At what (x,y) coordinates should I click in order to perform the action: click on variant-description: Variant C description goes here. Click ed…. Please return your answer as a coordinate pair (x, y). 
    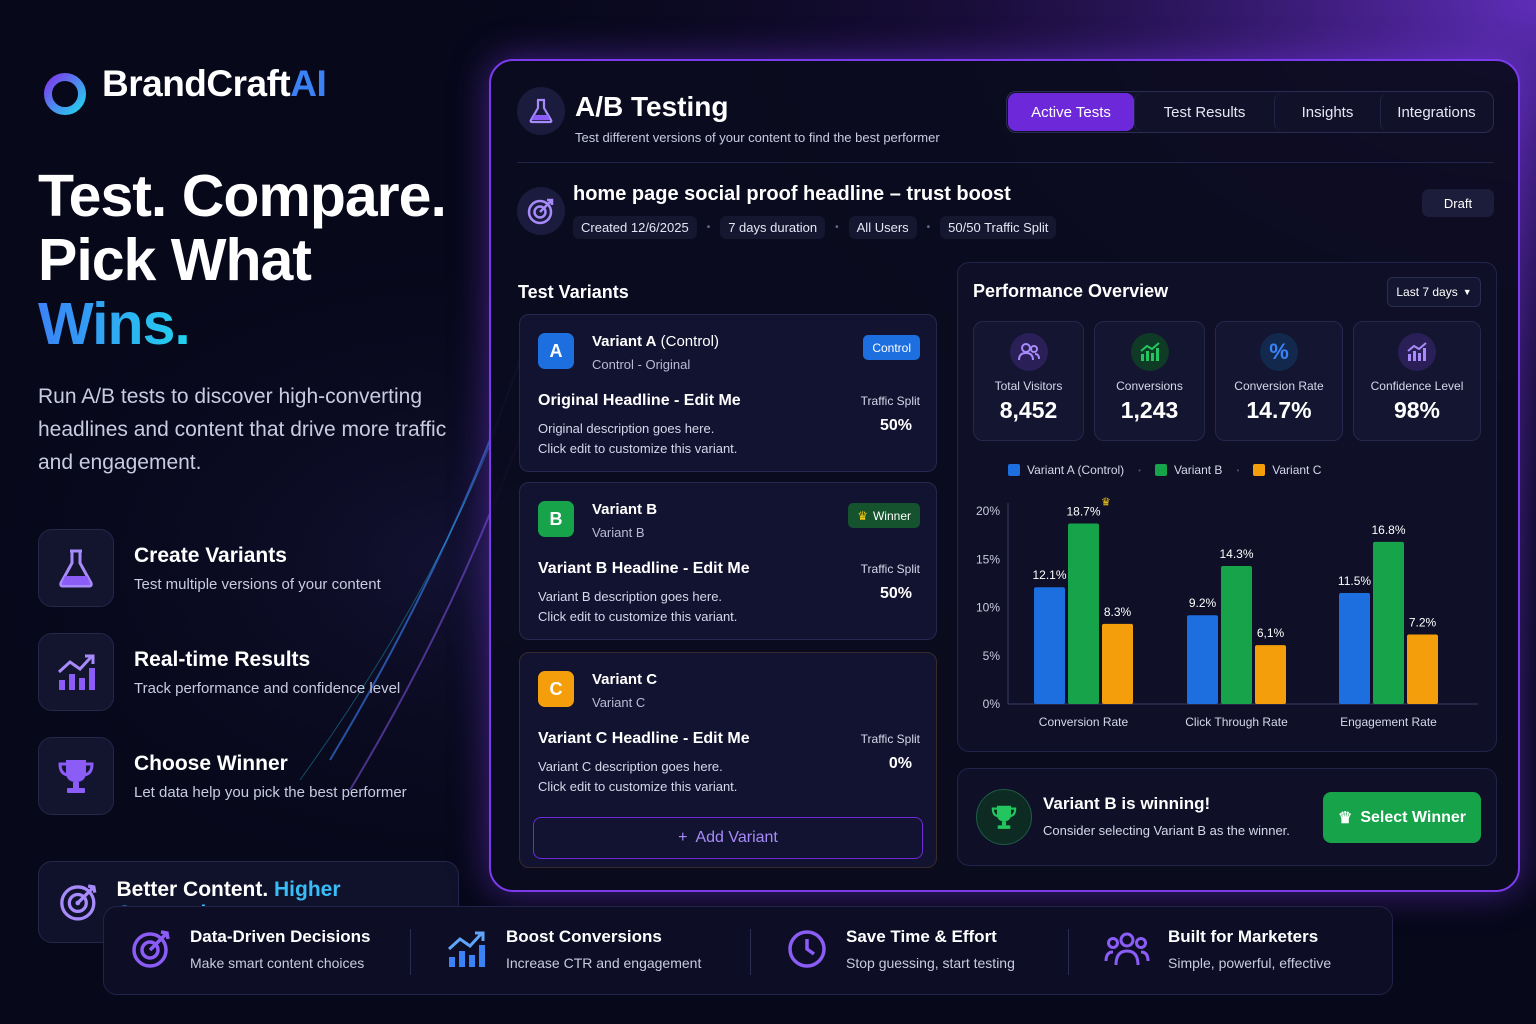
    Looking at the image, I should click on (638, 776).